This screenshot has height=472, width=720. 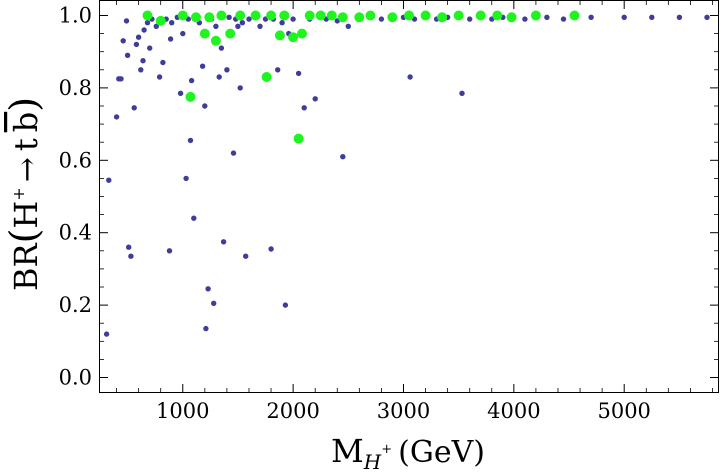 I want to click on x-axis-label: MH+ (GeV), so click(x=408, y=452).